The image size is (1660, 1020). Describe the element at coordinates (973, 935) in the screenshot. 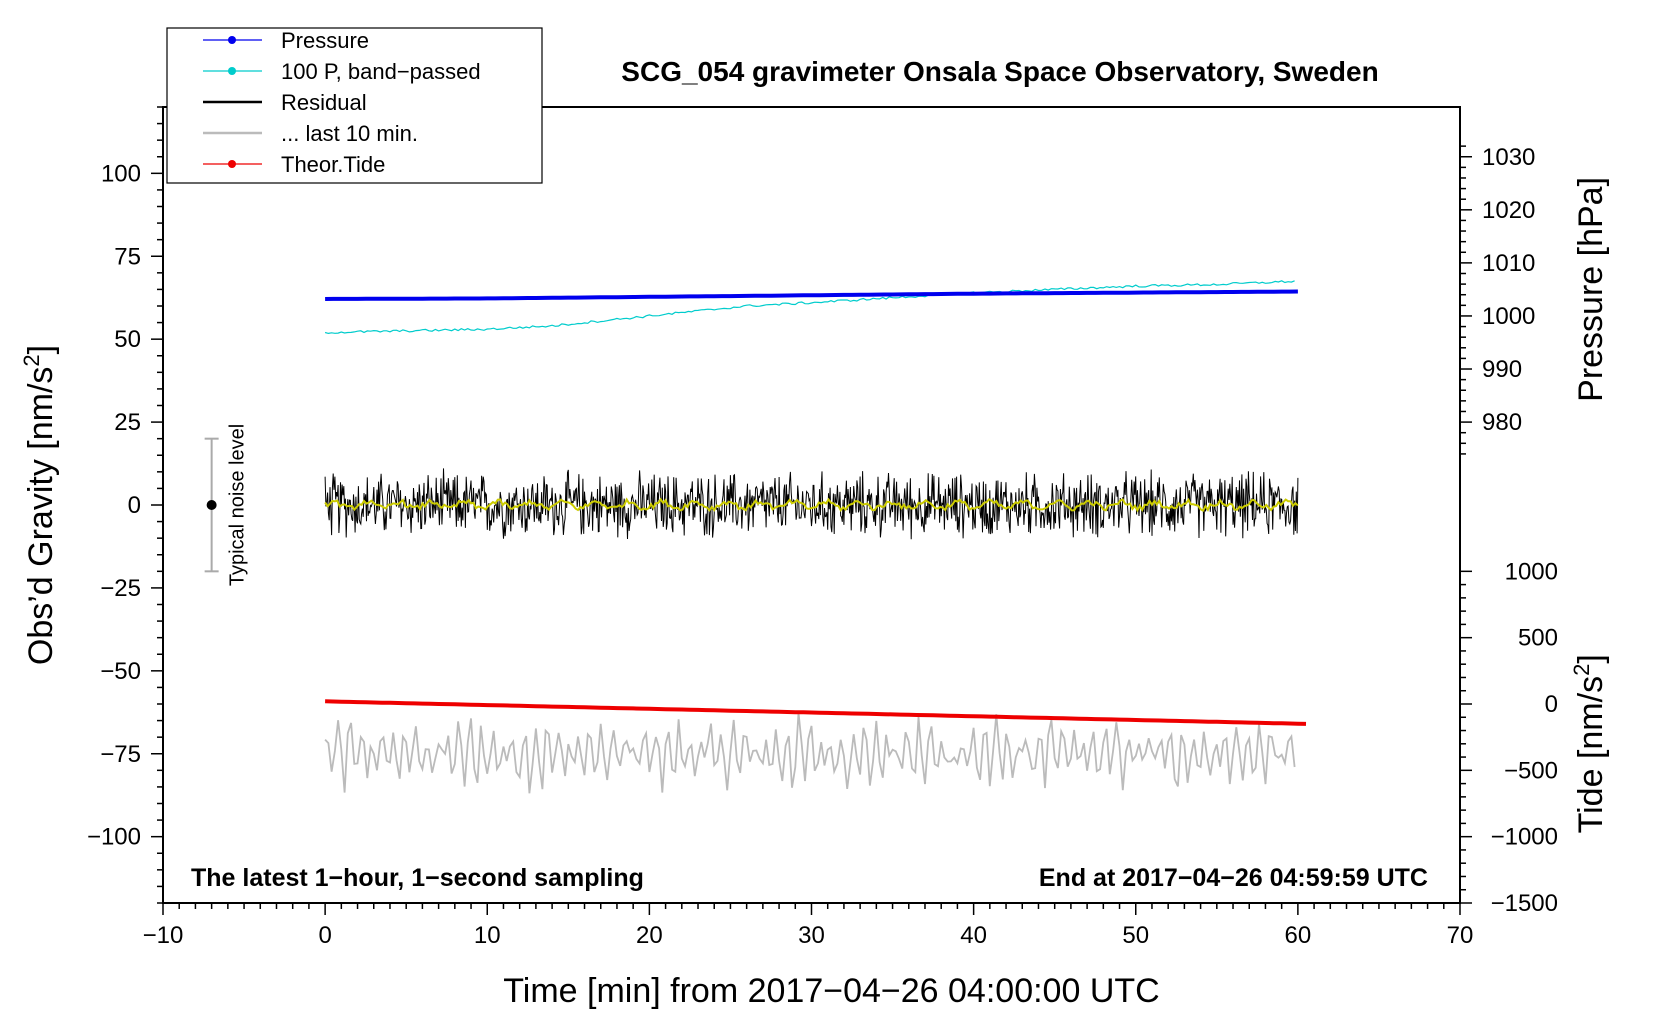

I see `x-tick-label: 40` at that location.